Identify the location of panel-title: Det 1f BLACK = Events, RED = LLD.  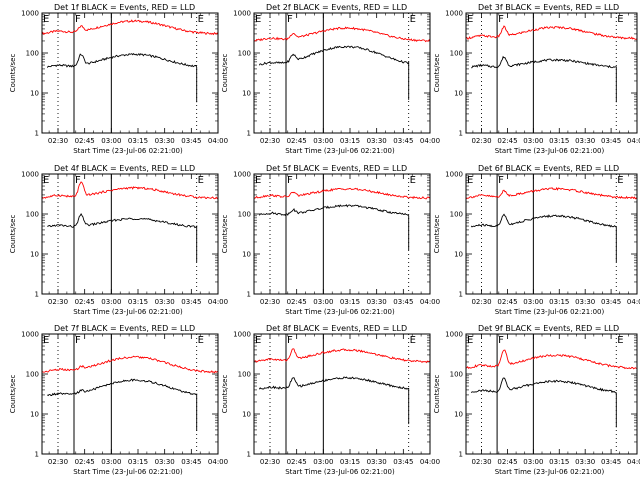
(124, 7).